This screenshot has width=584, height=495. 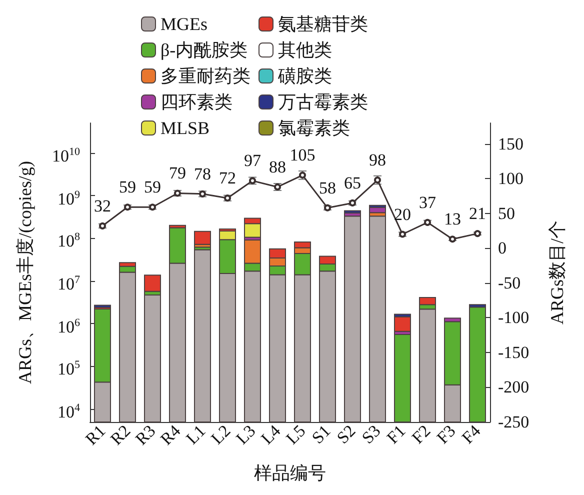 I want to click on data-label: 105, so click(x=303, y=155).